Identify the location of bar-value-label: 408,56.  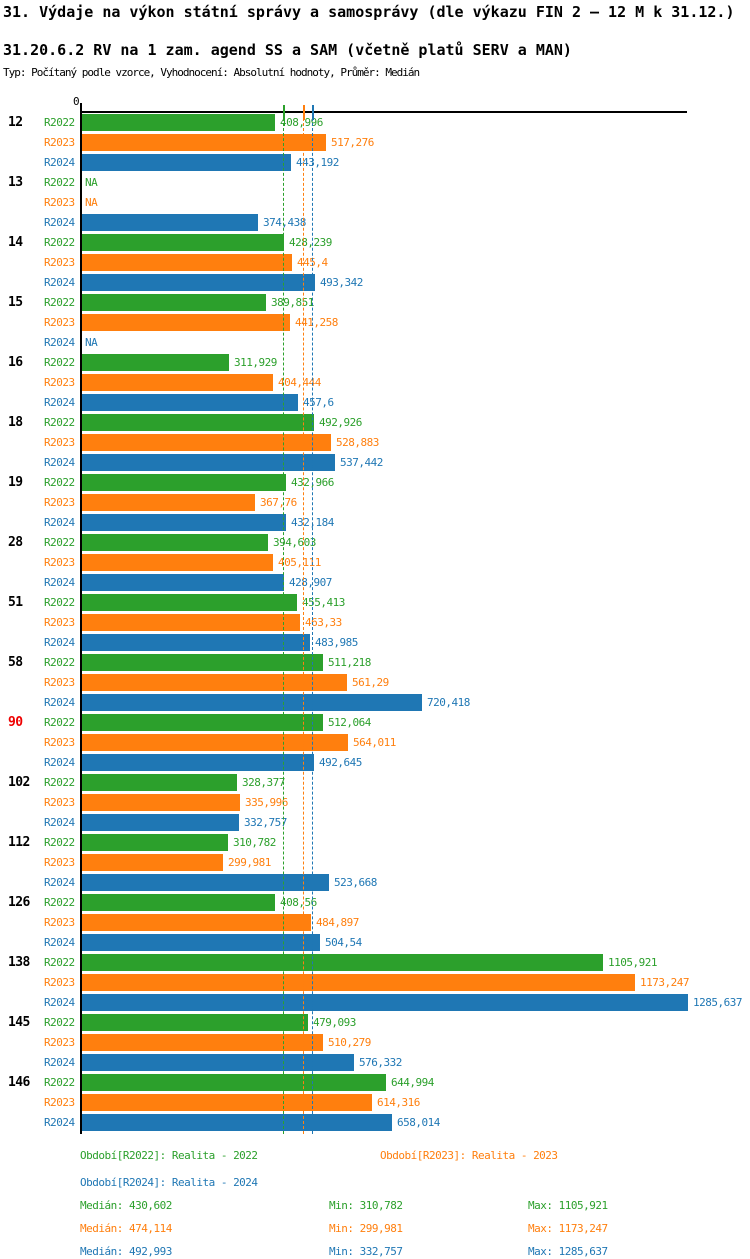
(298, 902).